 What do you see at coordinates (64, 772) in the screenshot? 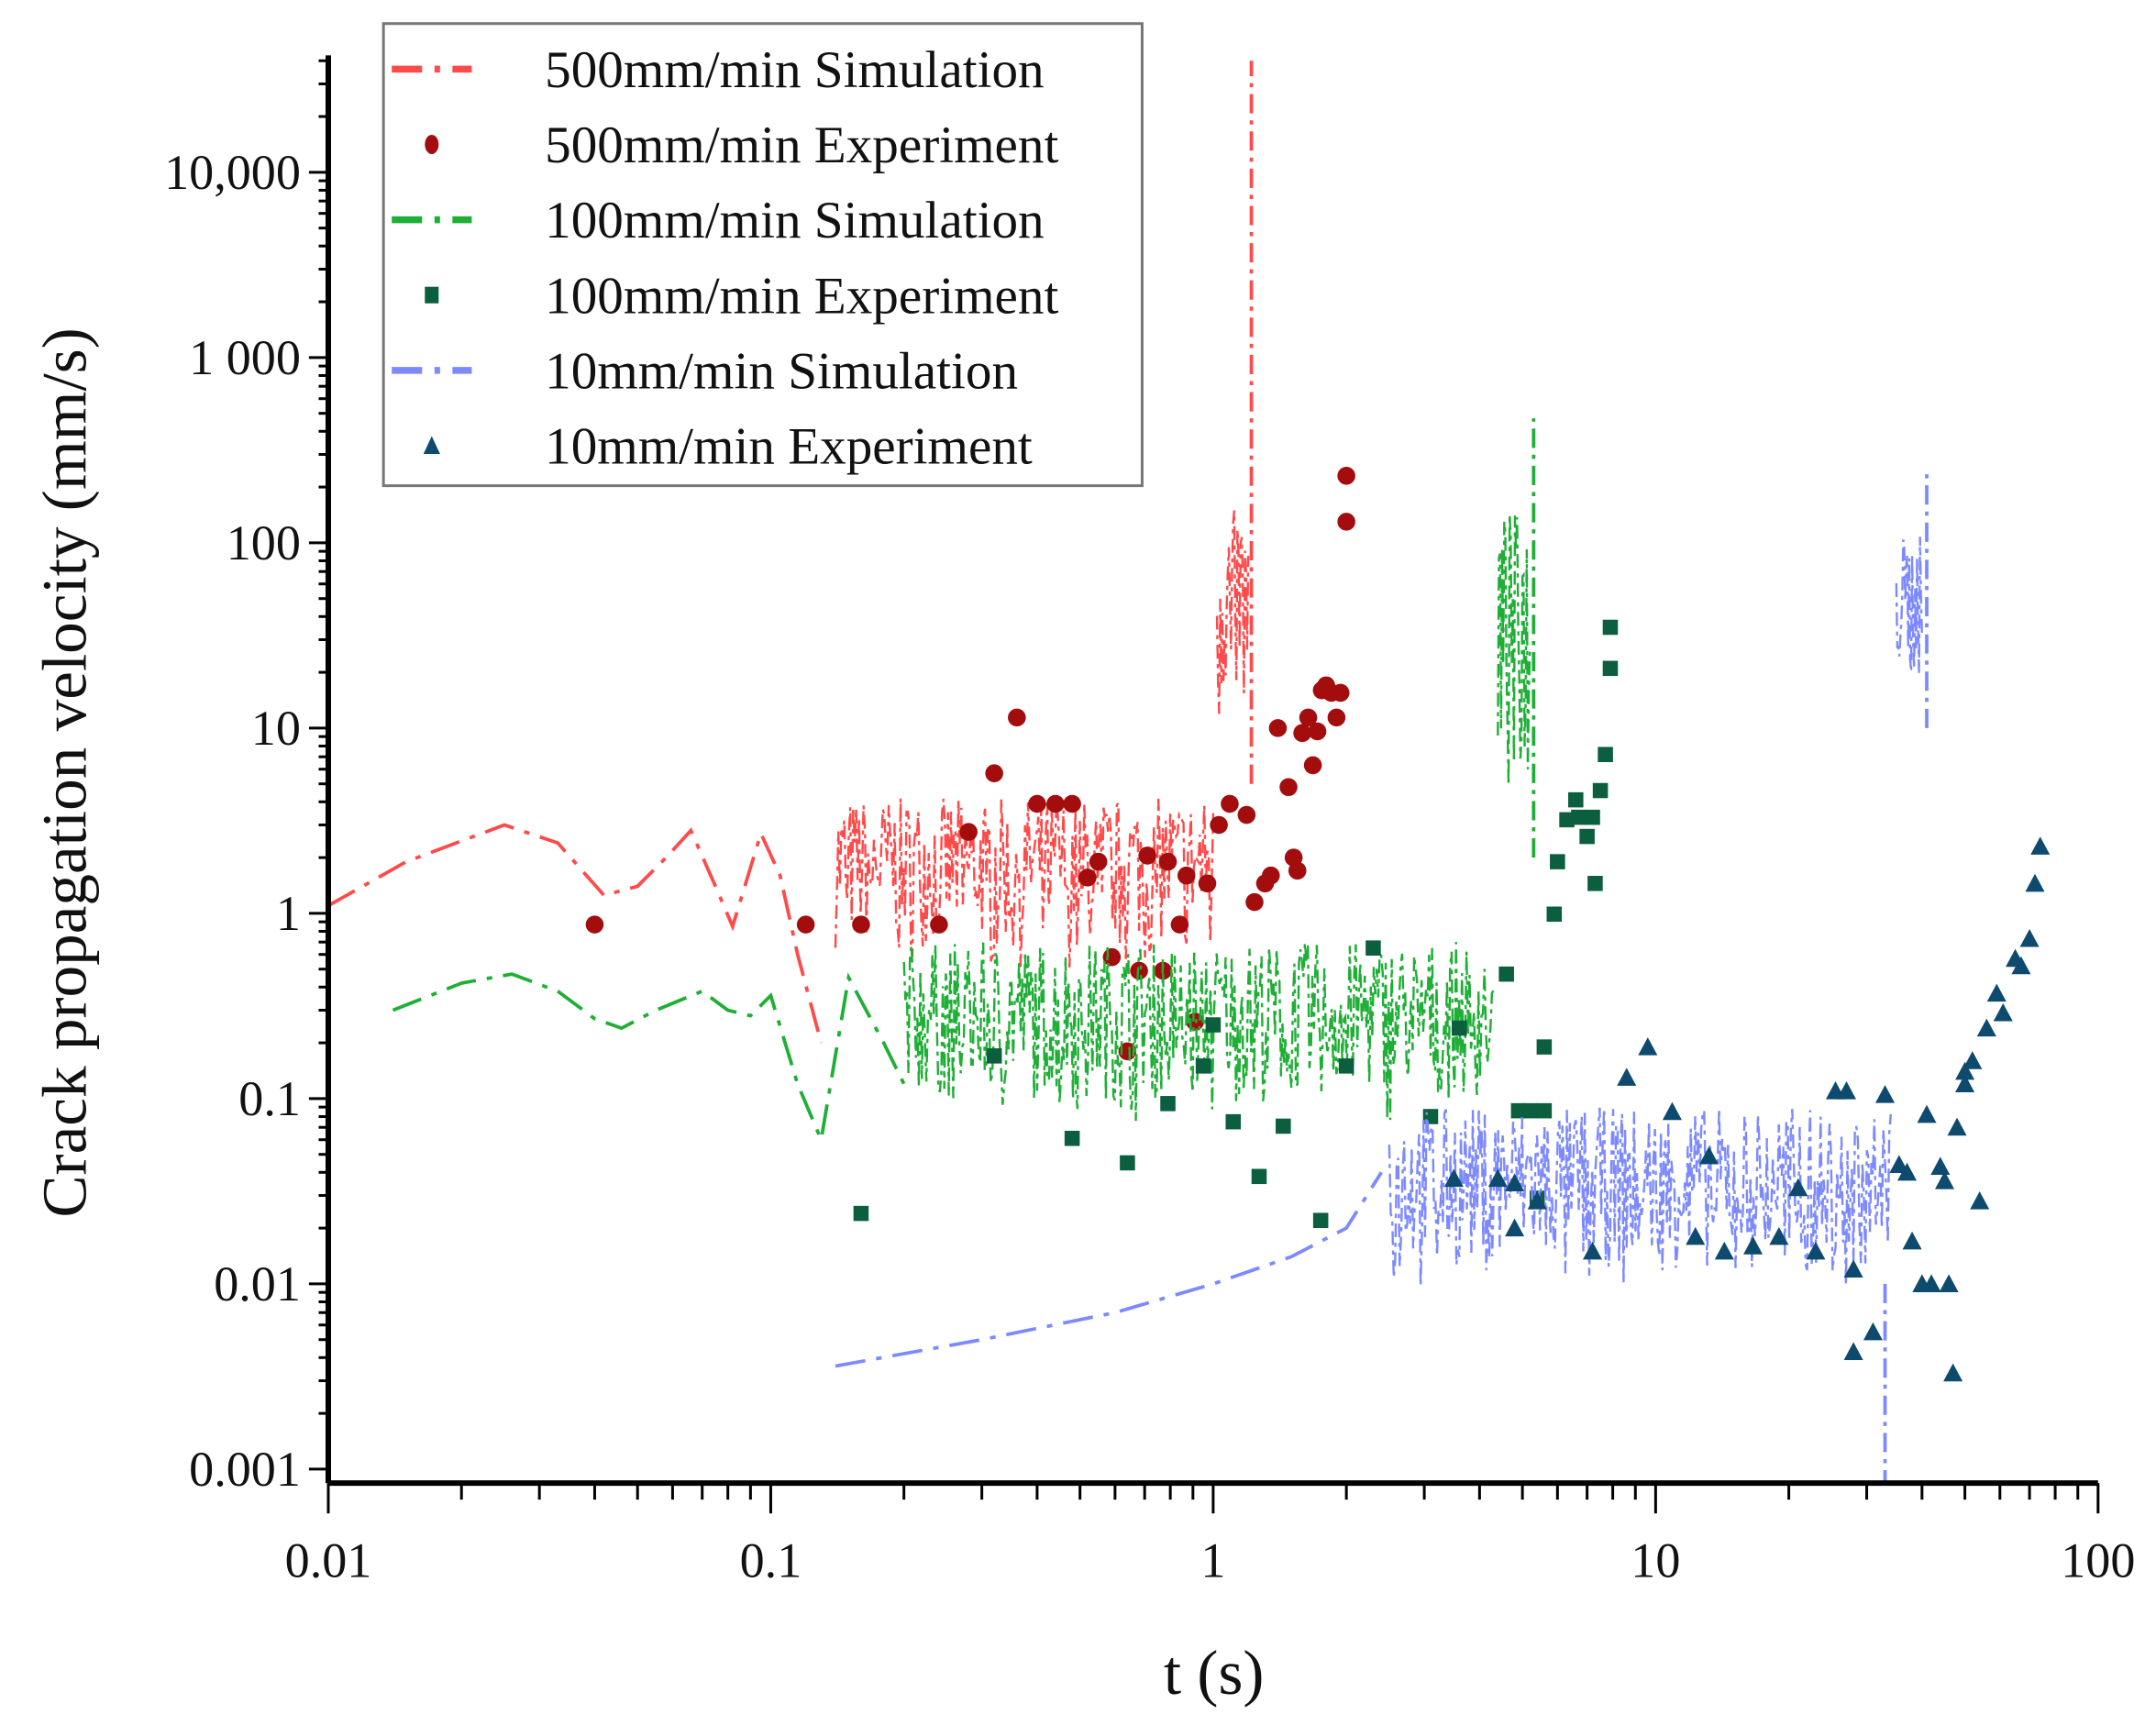
I see `y-axis-label: Crack propagation velocity (mm/s)` at bounding box center [64, 772].